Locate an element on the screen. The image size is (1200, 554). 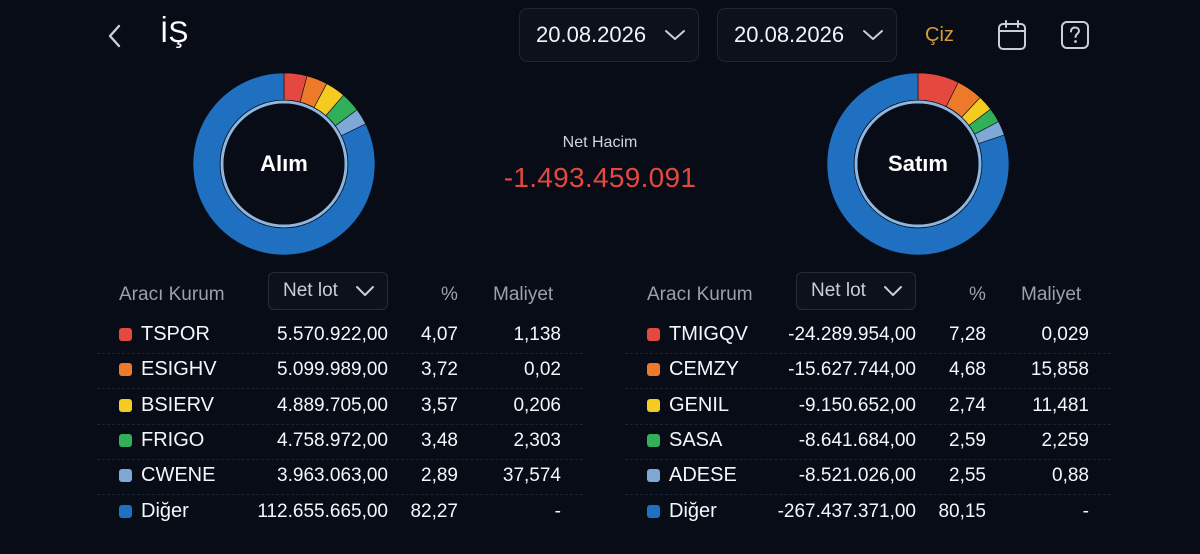
table-row: Diğer -267.437.371,00 80,15 - is located at coordinates (868, 512).